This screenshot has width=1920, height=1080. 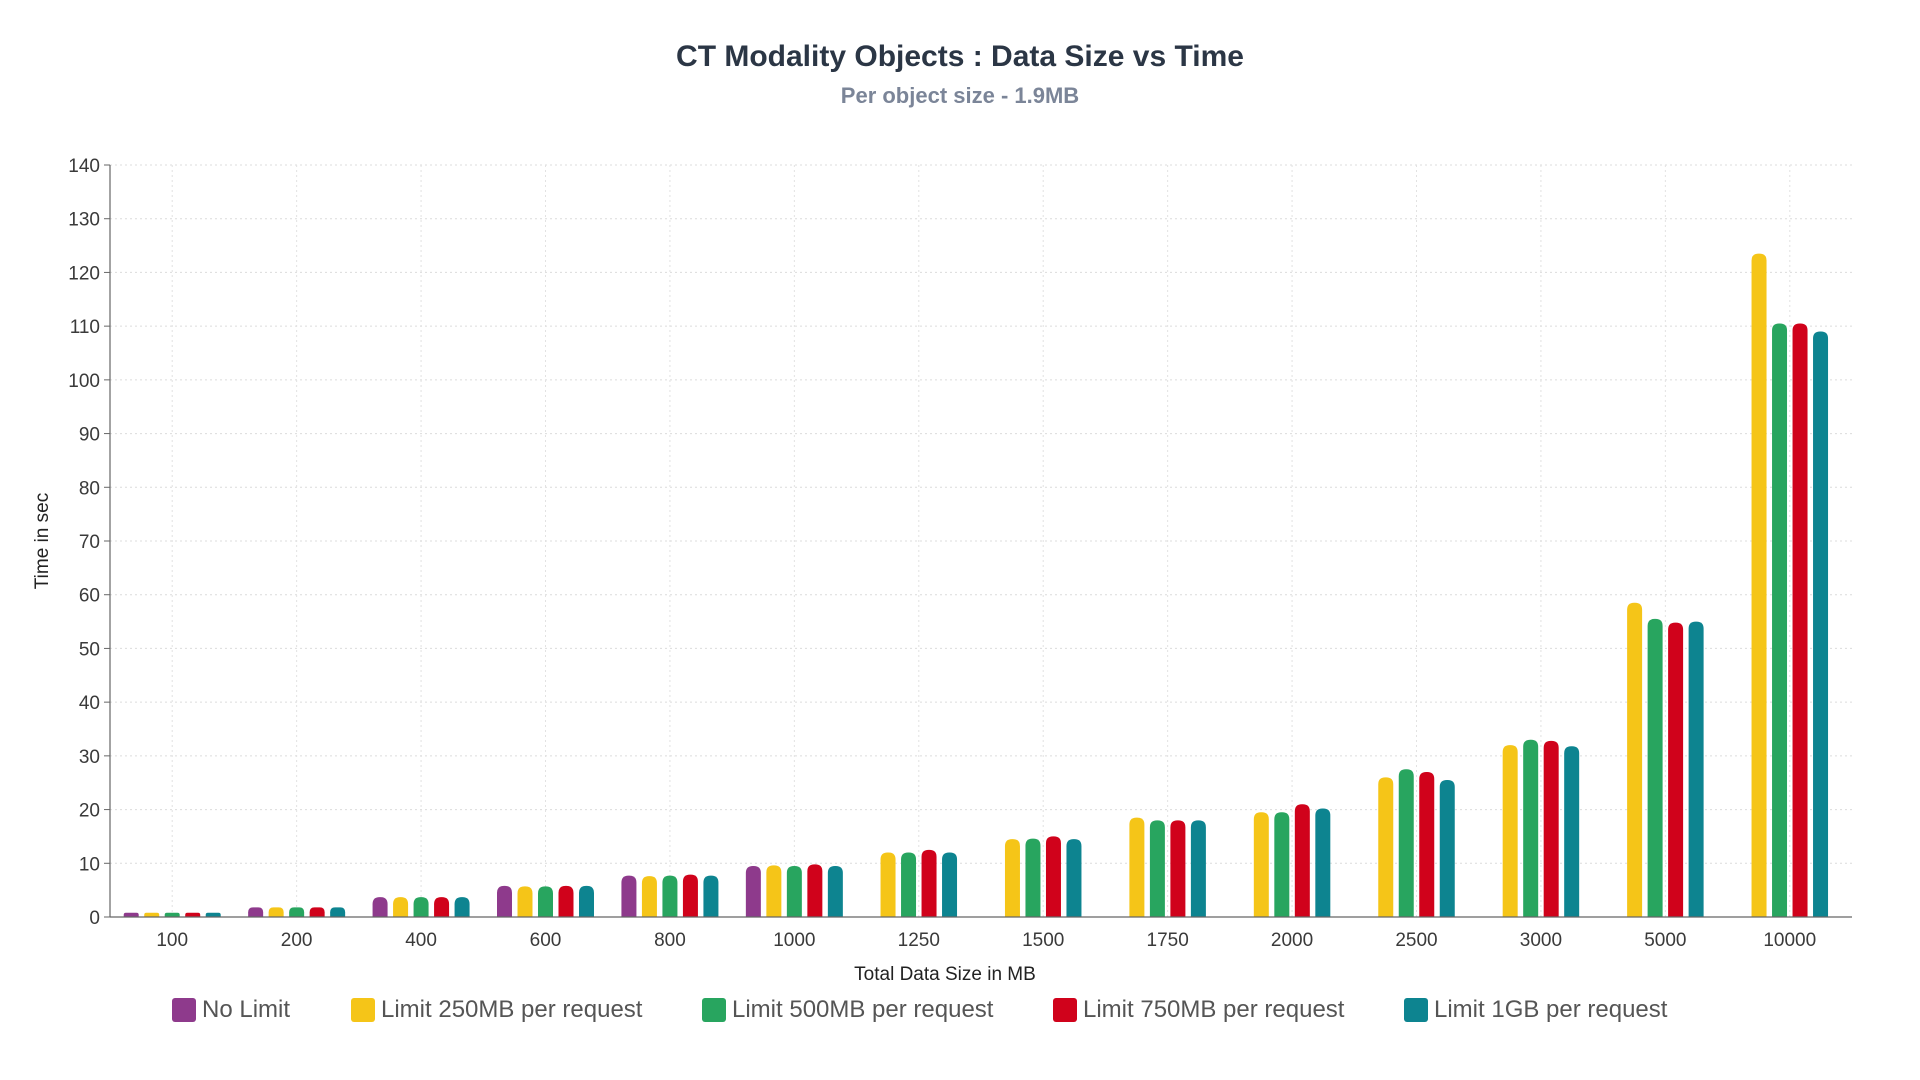 What do you see at coordinates (1214, 1009) in the screenshot?
I see `legend-label: Limit 750MB per request` at bounding box center [1214, 1009].